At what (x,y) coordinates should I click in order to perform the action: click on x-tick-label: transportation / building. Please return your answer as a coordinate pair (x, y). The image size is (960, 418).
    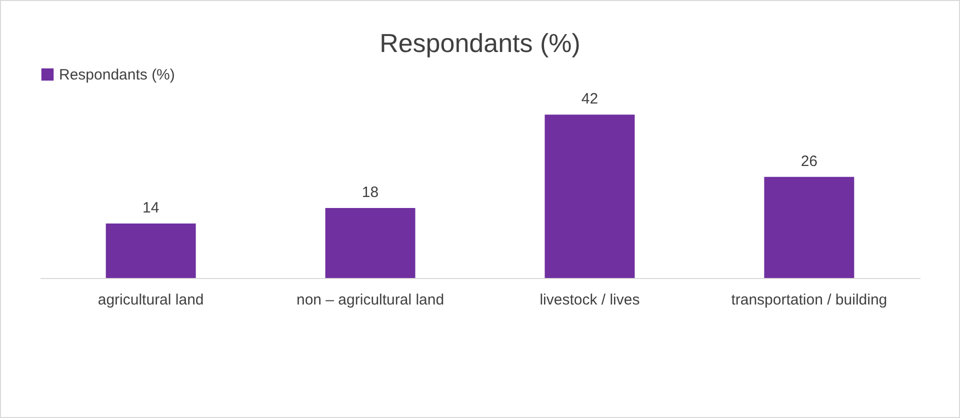
    Looking at the image, I should click on (809, 300).